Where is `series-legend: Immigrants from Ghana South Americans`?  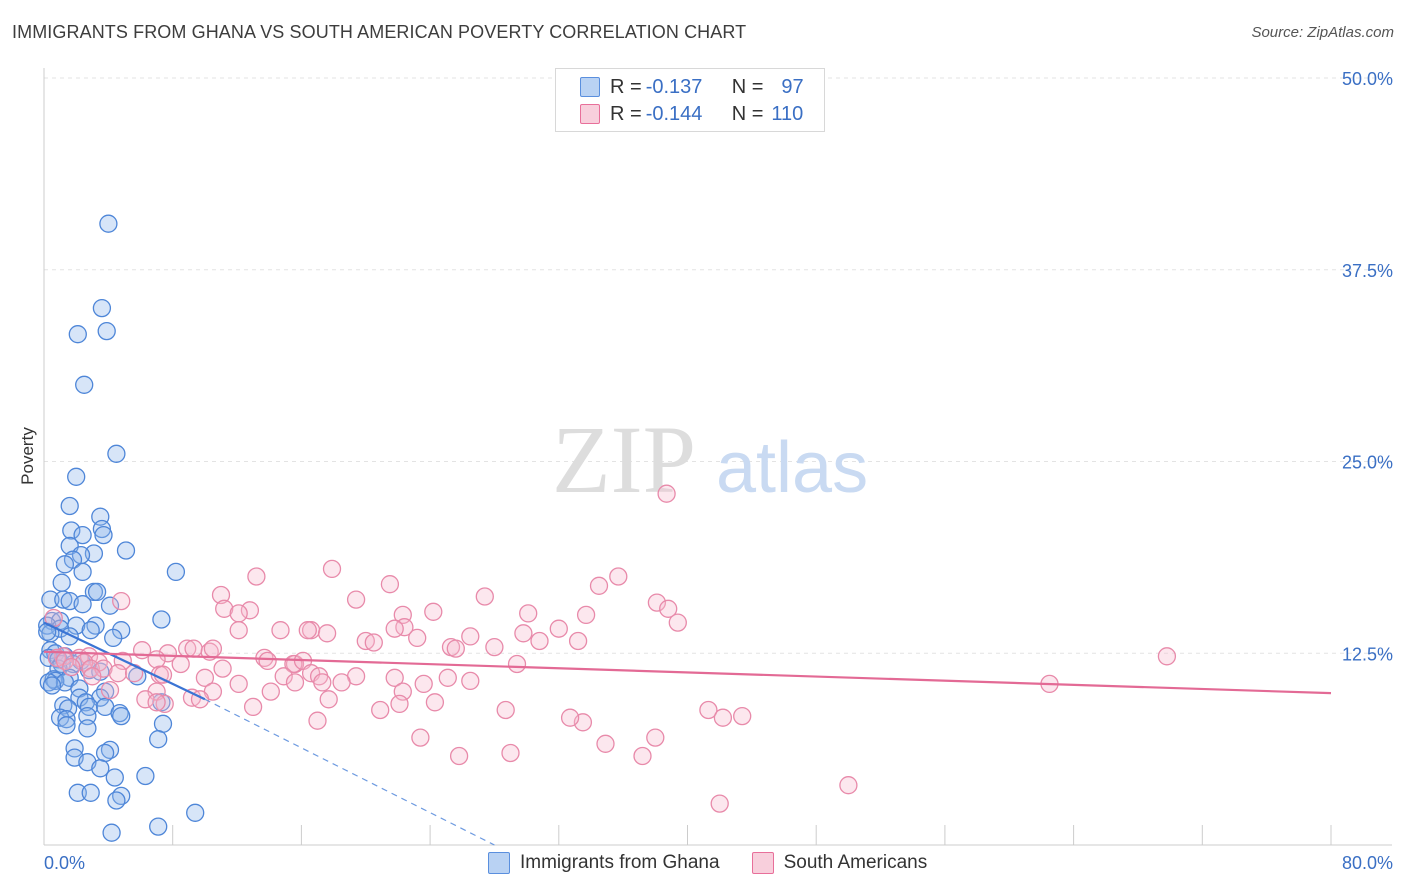
series-legend: Immigrants from Ghana South Americans is located at coordinates (723, 863).